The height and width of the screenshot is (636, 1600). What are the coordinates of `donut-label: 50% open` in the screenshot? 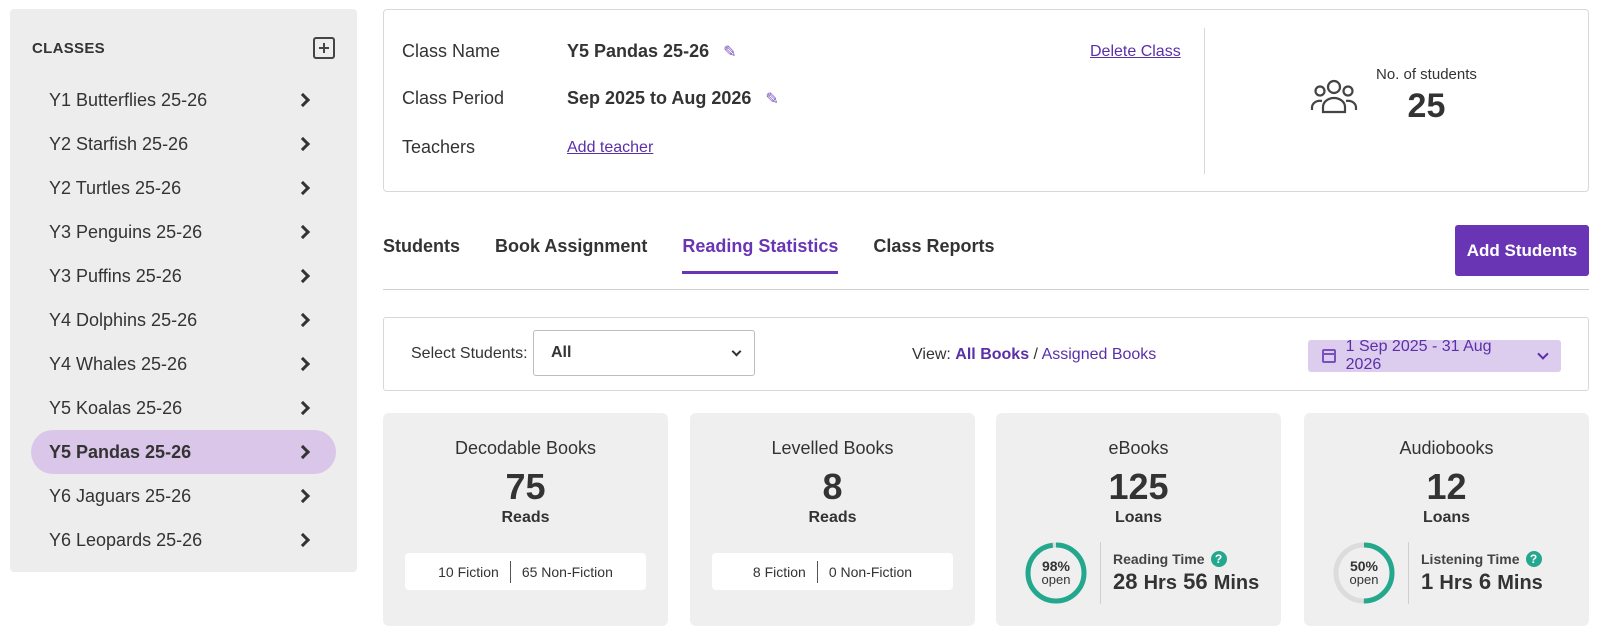 It's located at (1364, 573).